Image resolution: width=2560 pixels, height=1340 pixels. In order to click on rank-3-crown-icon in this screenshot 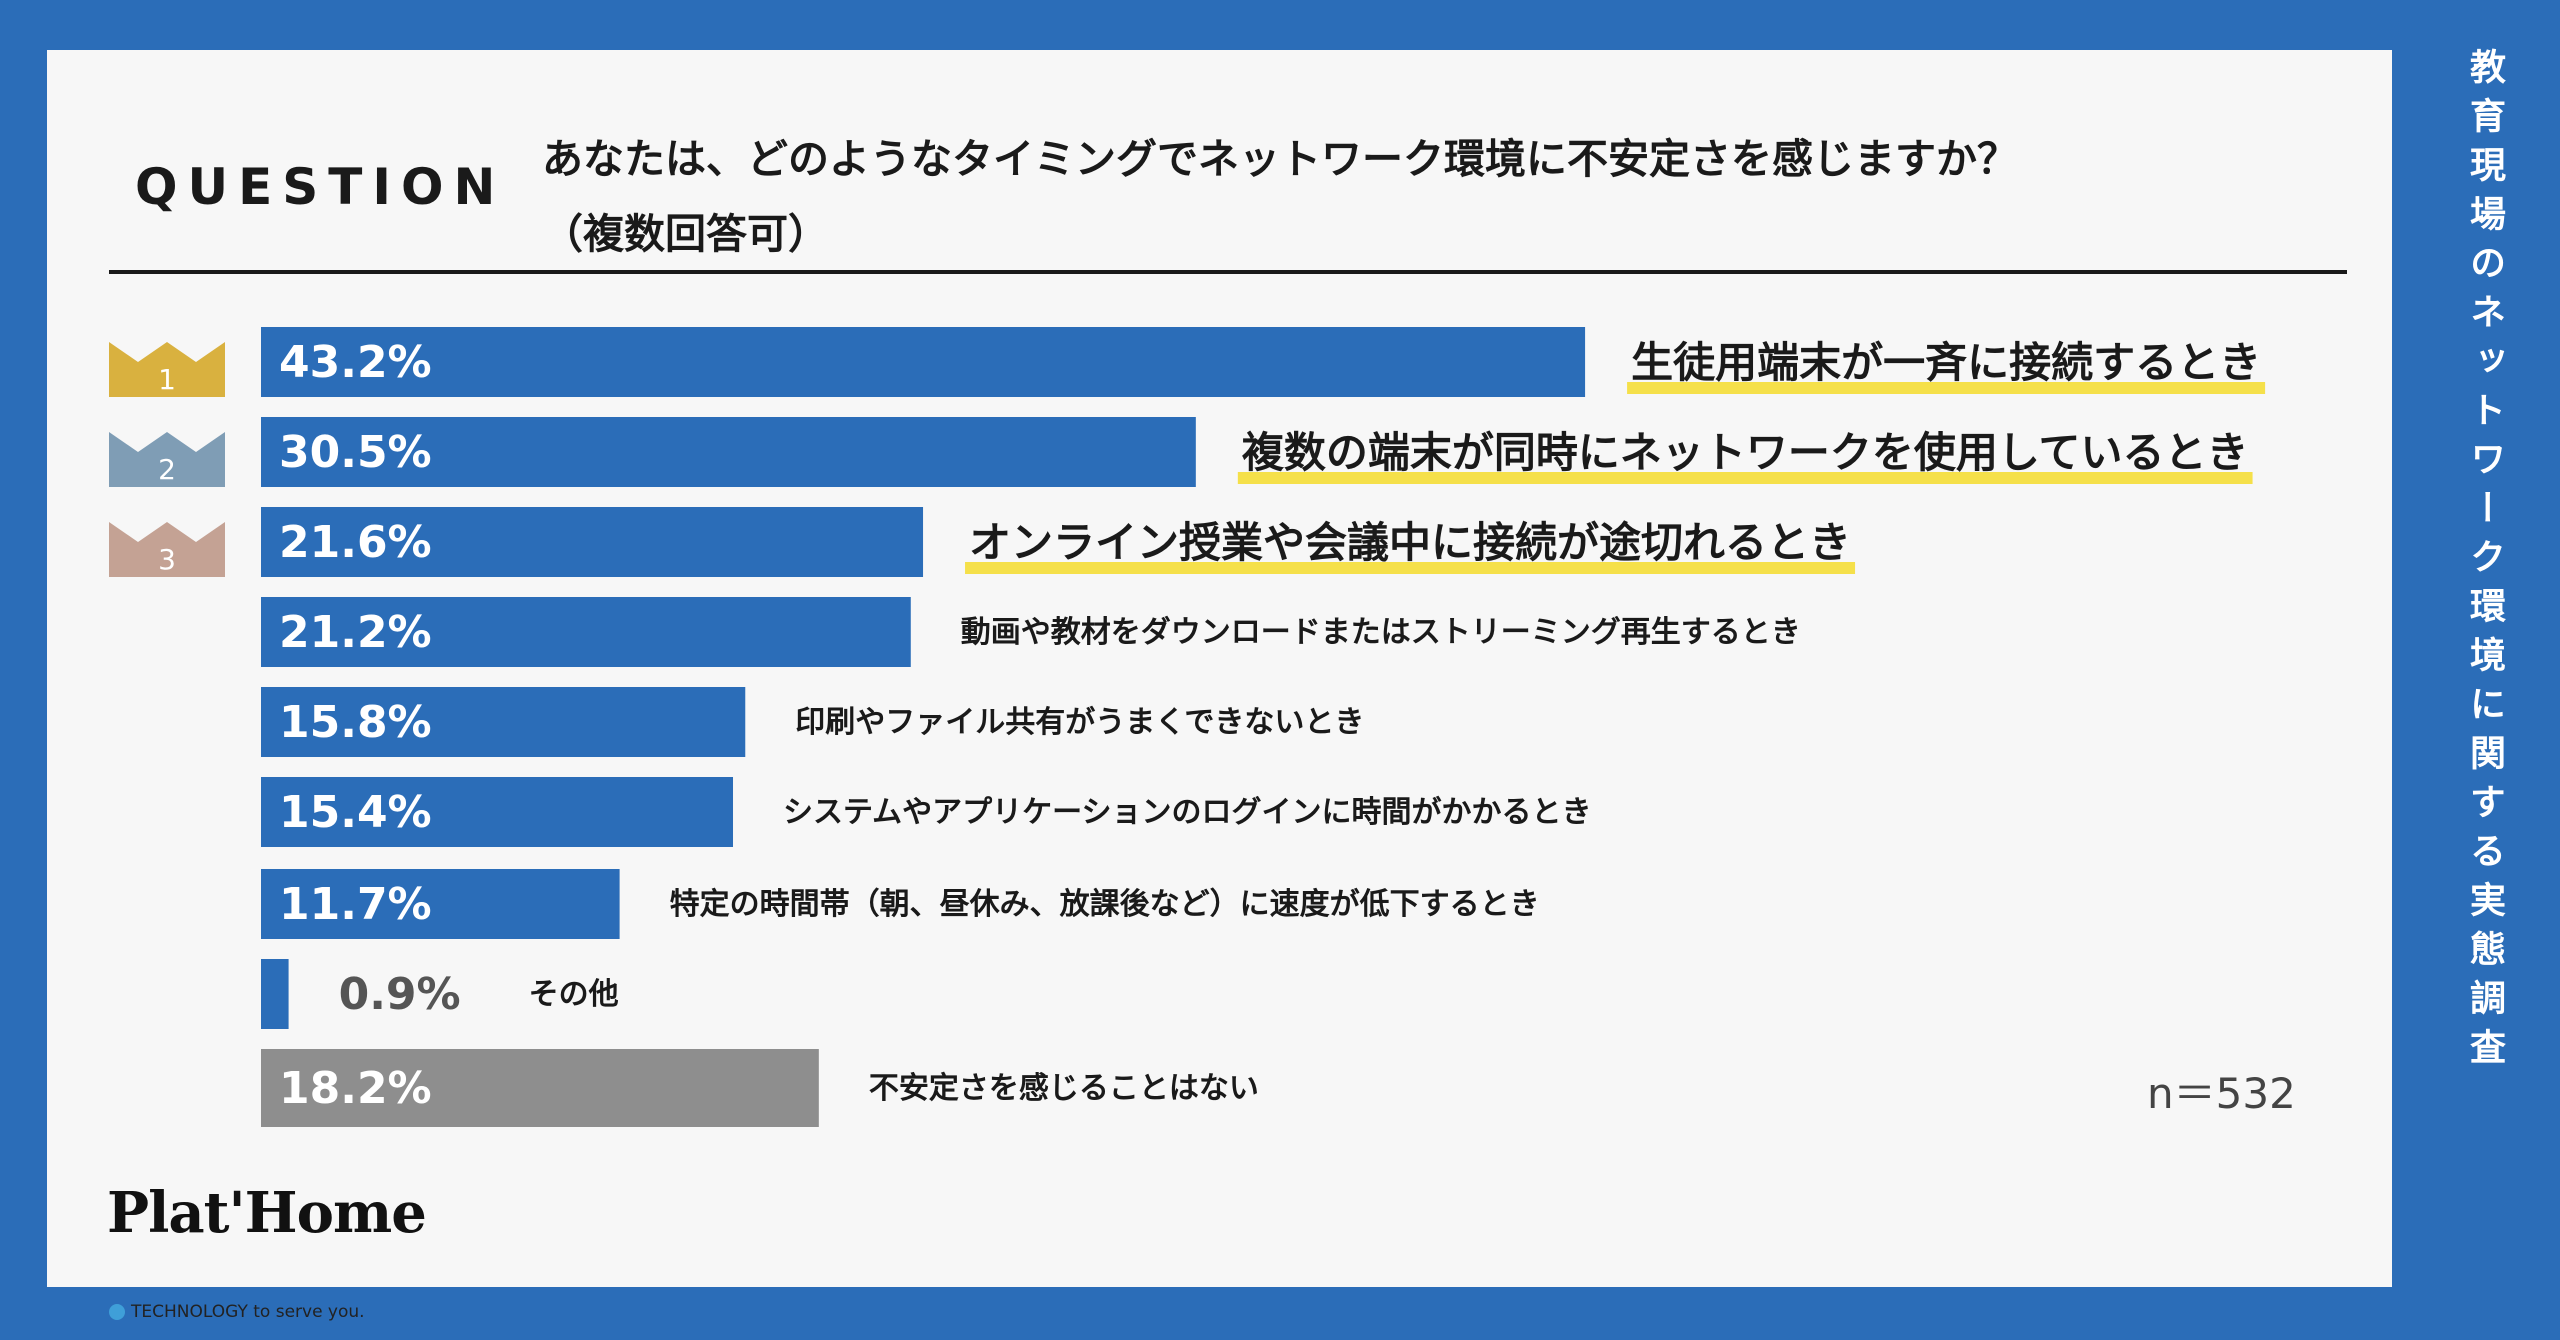, I will do `click(167, 549)`.